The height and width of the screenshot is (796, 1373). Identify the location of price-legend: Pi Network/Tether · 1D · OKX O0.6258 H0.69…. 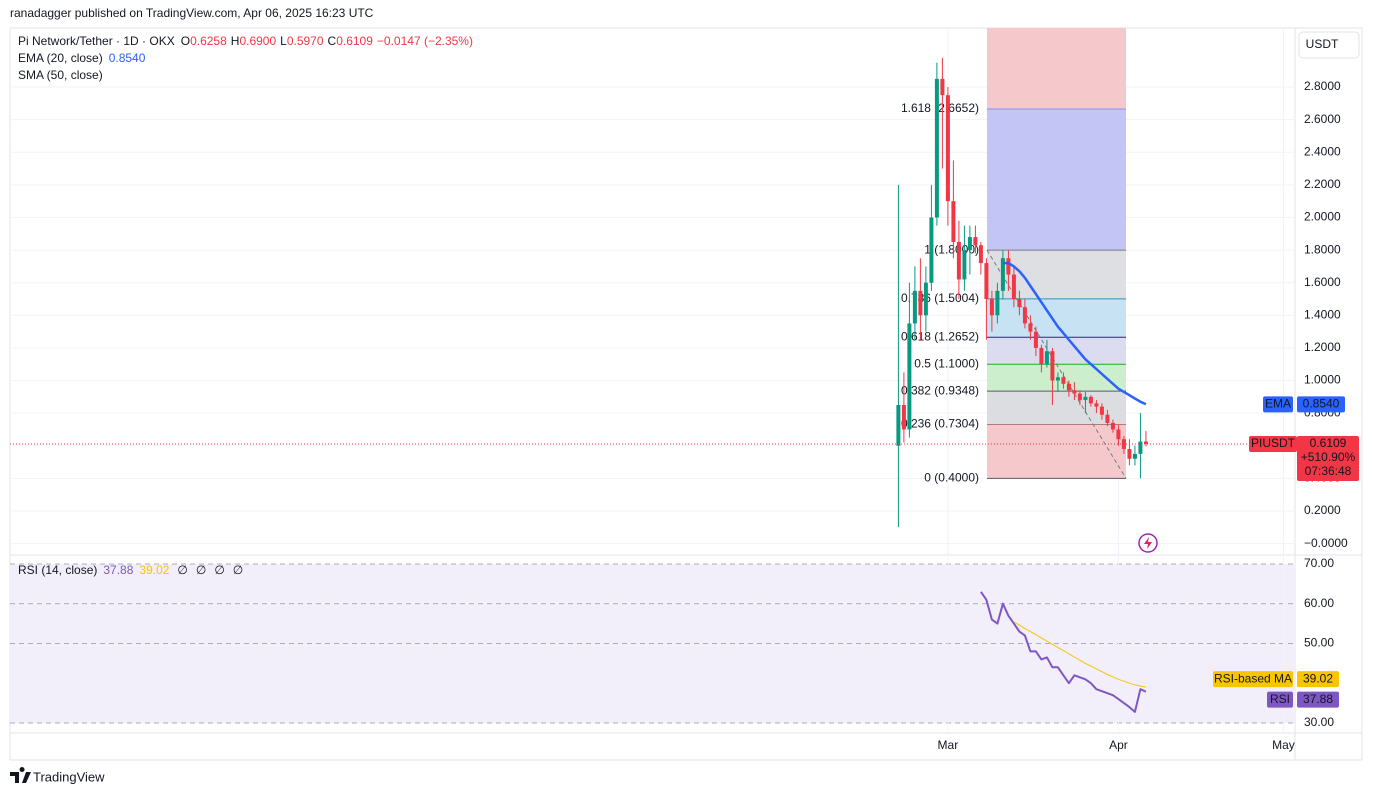
(245, 41).